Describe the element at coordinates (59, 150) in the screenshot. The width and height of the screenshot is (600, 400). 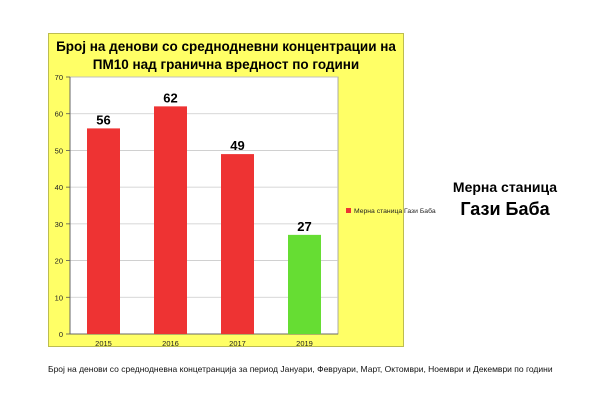
I see `y-tick-label: 50` at that location.